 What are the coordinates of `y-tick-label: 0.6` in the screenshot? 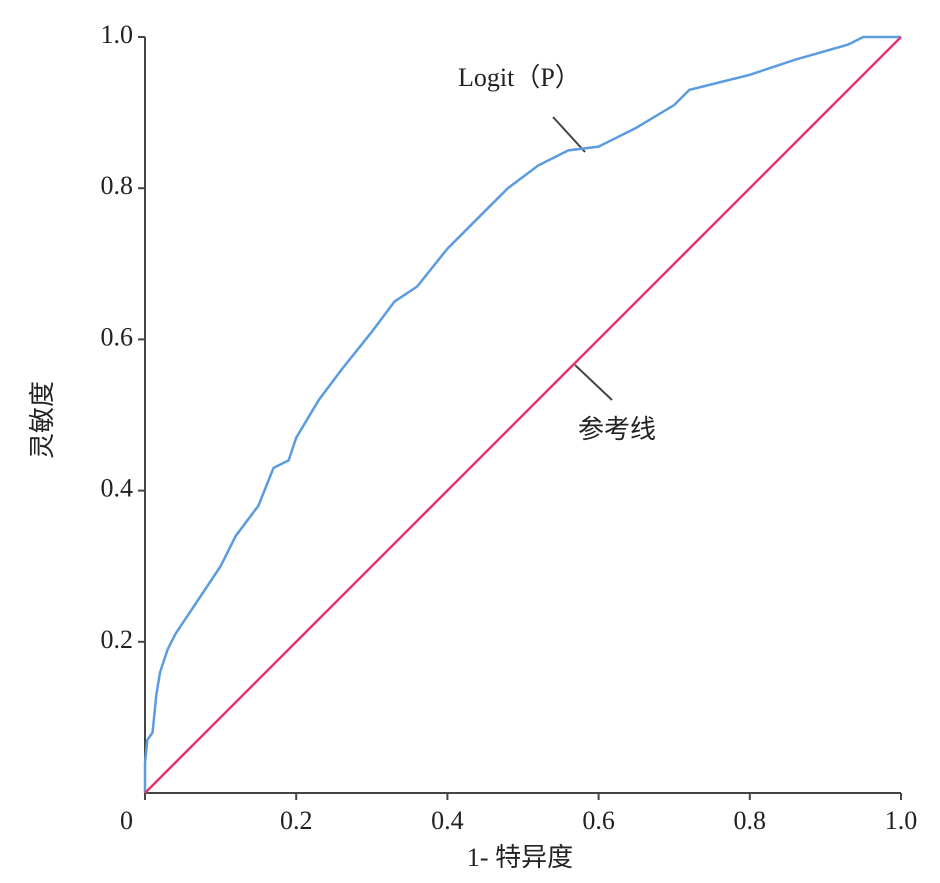 It's located at (117, 336).